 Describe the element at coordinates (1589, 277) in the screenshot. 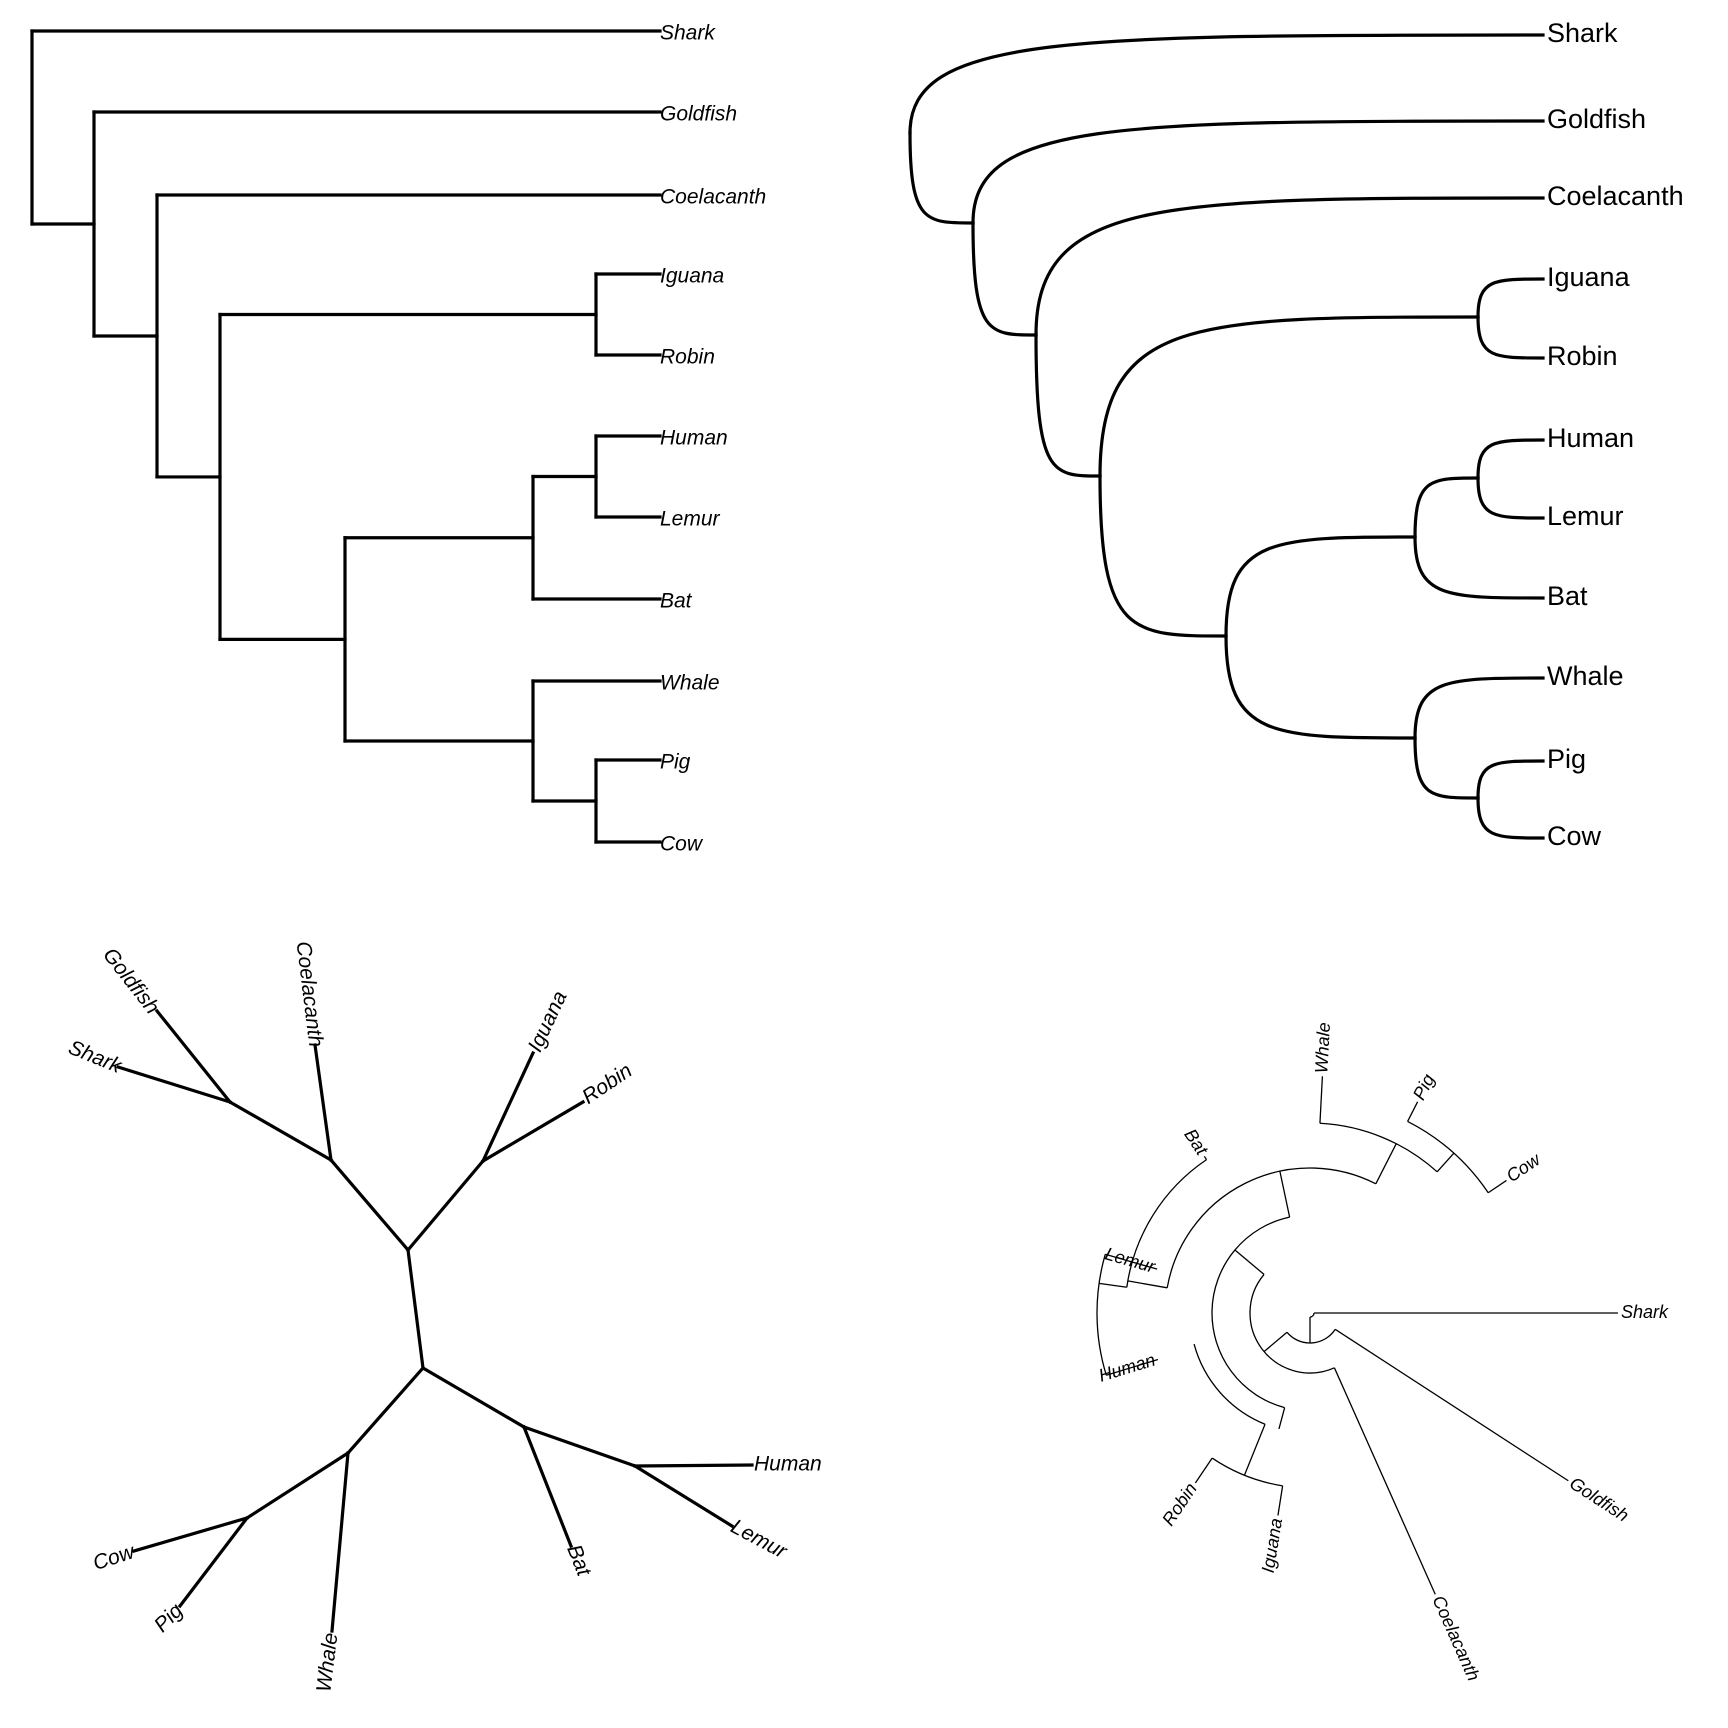

I see `curved-label-iguana: Iguana` at that location.